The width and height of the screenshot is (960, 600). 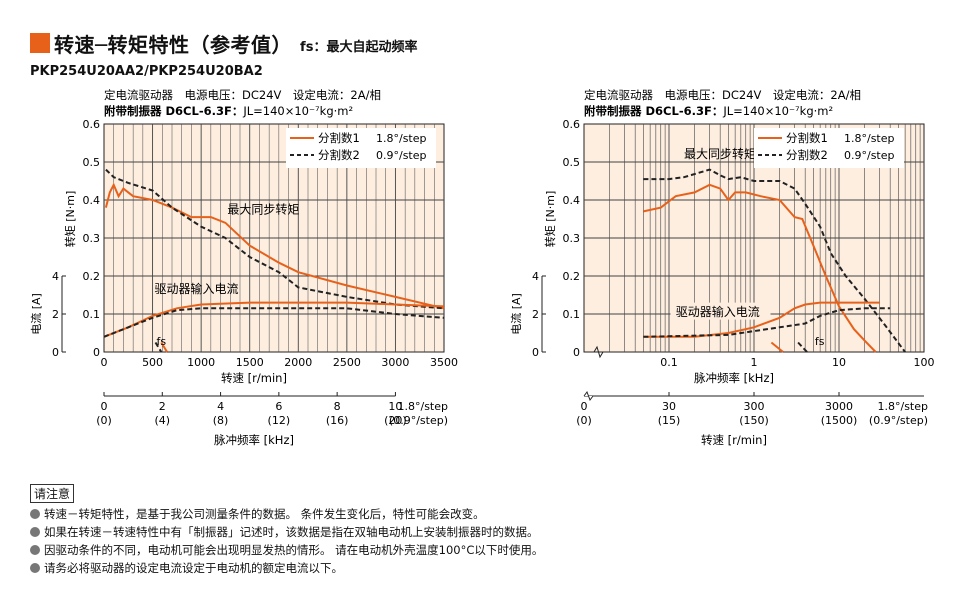 I want to click on annotation-fs: fs, so click(x=161, y=341).